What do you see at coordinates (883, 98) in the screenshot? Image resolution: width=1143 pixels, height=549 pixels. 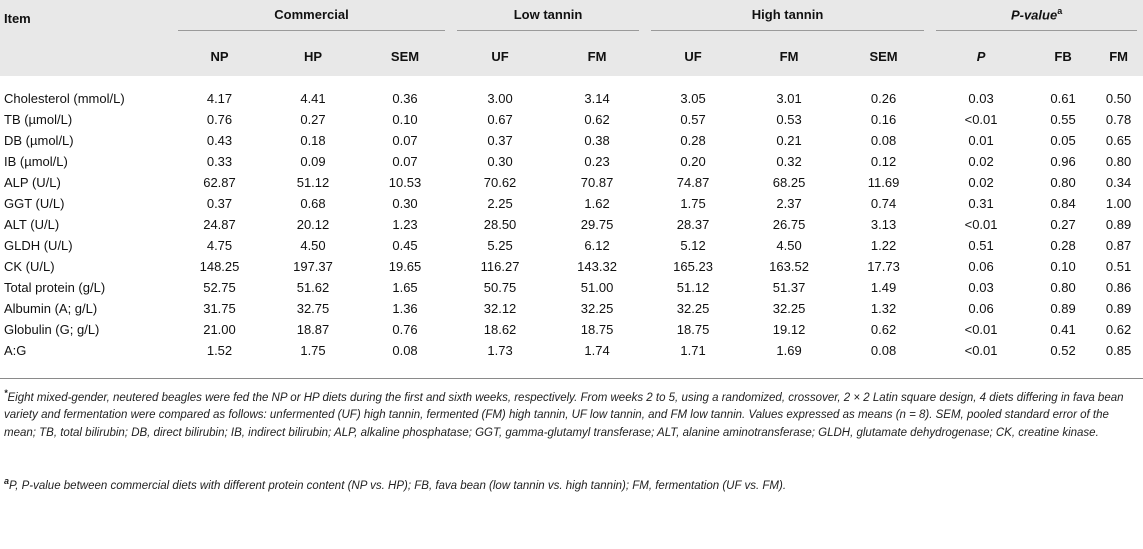 I see `row-value-cell: 0.26` at bounding box center [883, 98].